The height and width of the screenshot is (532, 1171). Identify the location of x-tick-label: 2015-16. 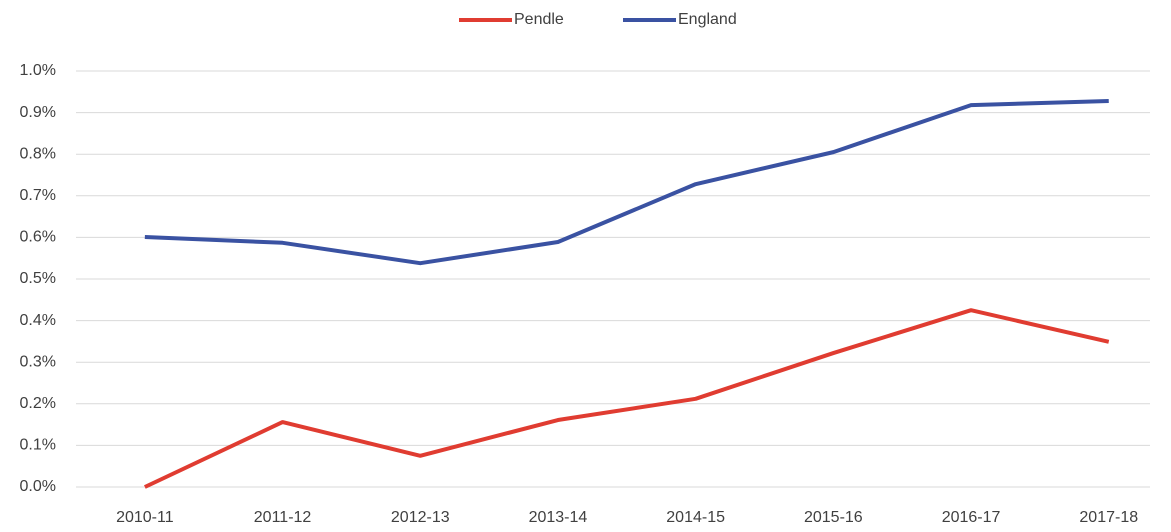
(833, 517).